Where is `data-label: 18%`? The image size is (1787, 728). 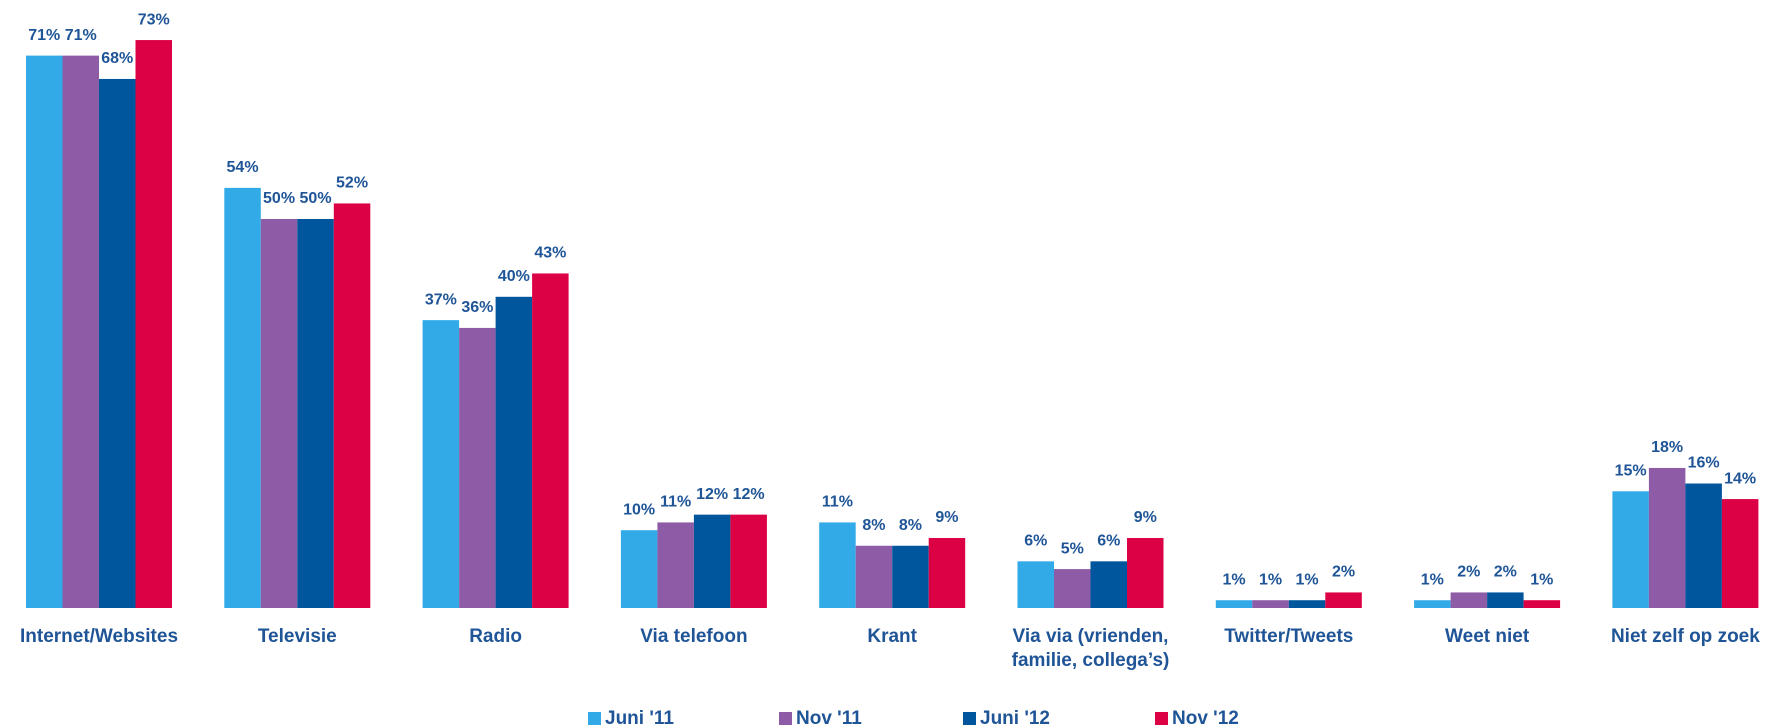 data-label: 18% is located at coordinates (1667, 447).